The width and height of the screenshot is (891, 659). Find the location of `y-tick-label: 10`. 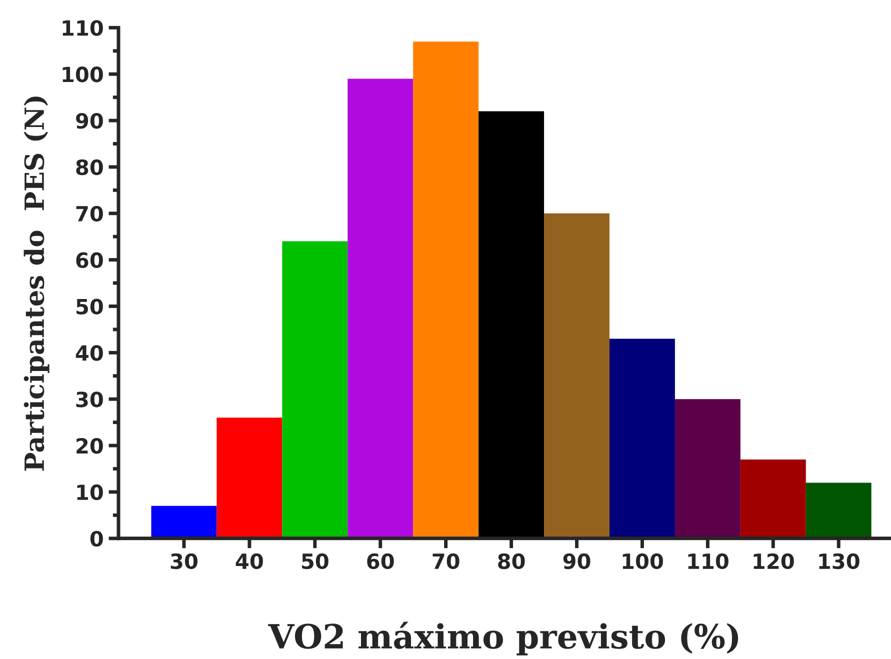

y-tick-label: 10 is located at coordinates (90, 492).